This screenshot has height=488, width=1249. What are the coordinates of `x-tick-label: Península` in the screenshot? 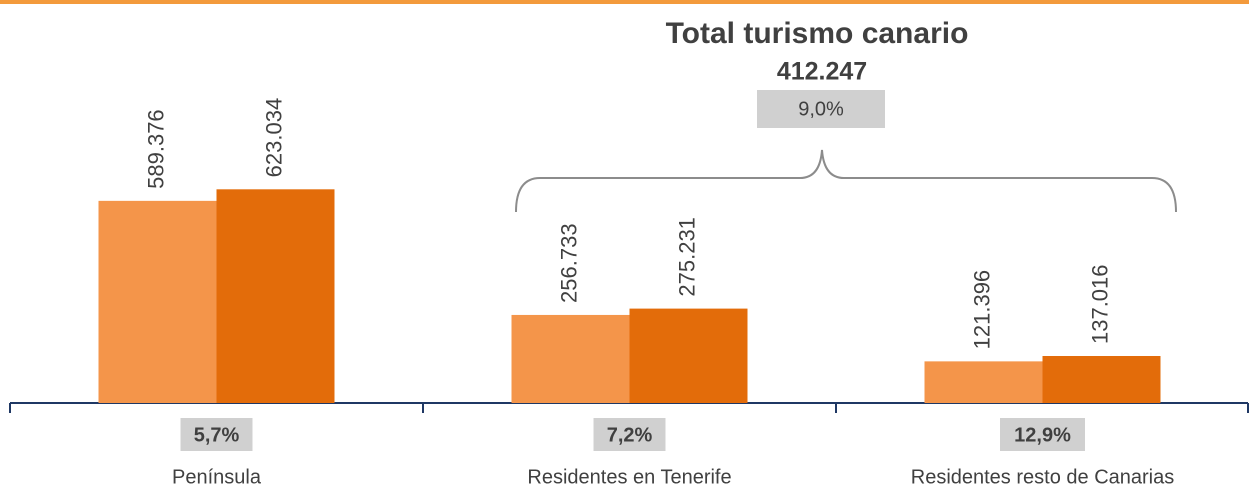 It's located at (217, 477).